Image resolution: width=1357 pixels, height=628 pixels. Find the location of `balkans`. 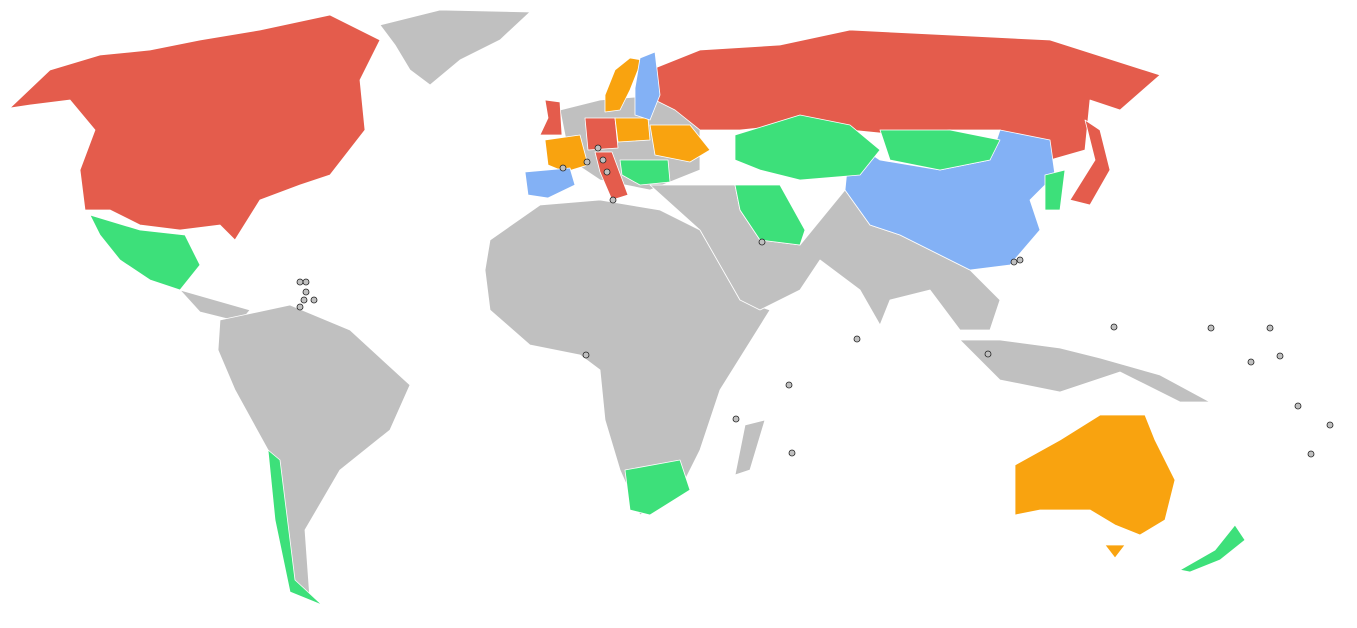

balkans is located at coordinates (645, 172).